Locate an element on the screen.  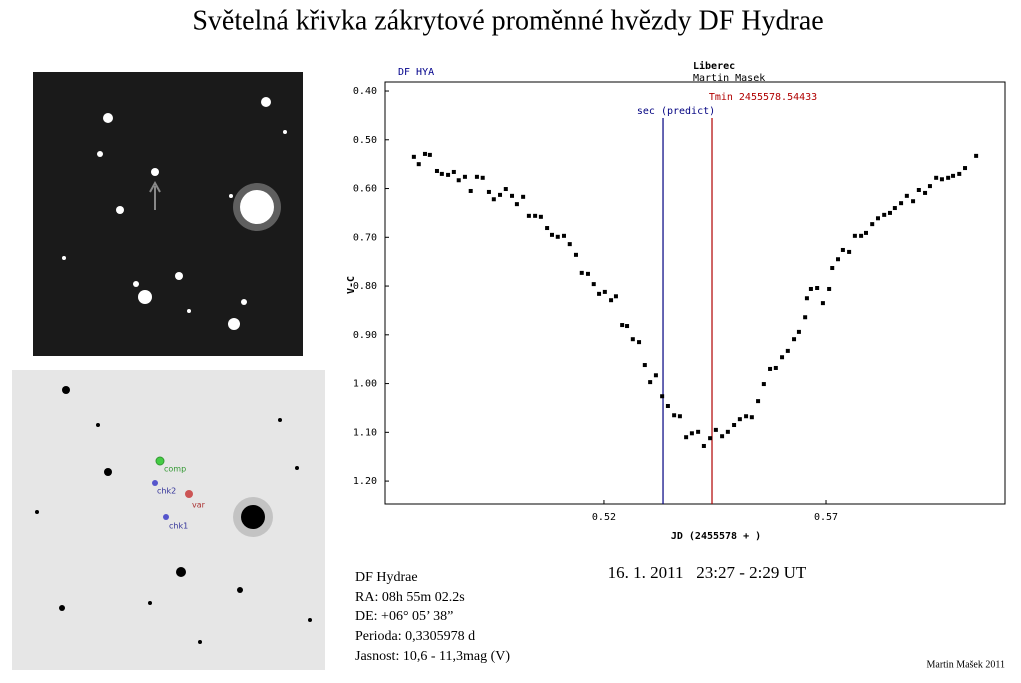
y-axis-label: V-C is located at coordinates (351, 285).